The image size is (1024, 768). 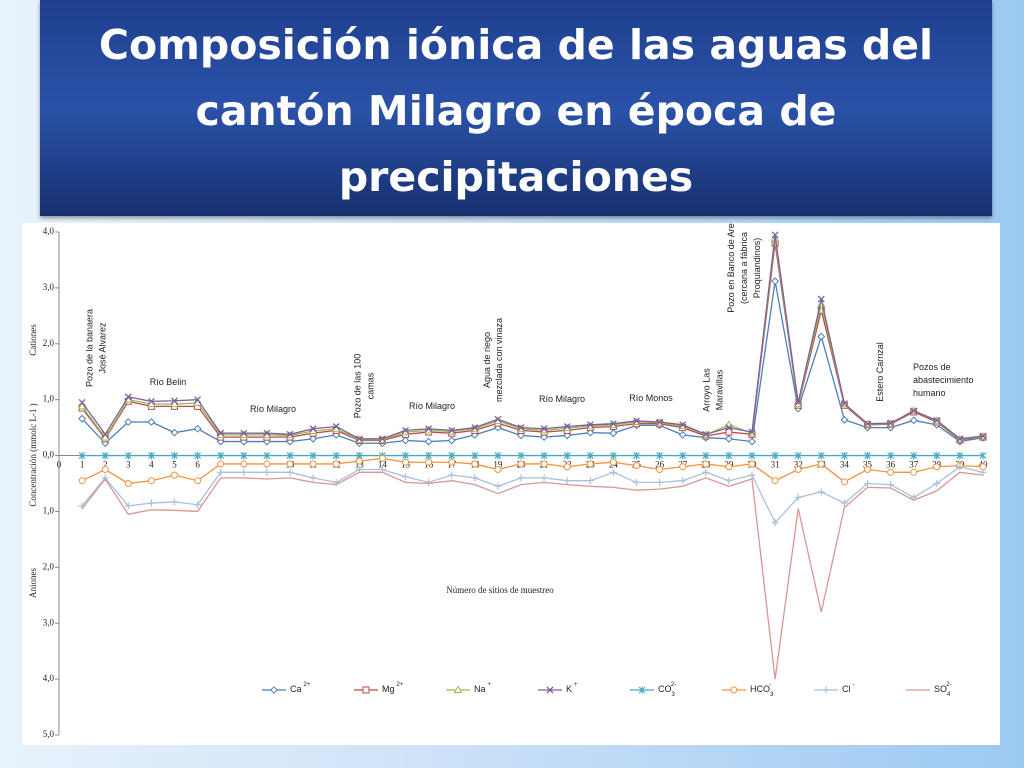 What do you see at coordinates (82, 465) in the screenshot?
I see `x-tick-label: 1` at bounding box center [82, 465].